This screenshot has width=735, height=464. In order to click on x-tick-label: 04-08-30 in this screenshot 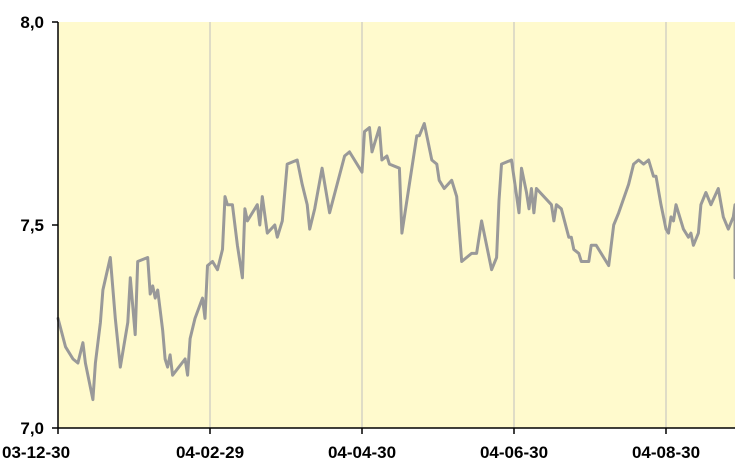, I will do `click(666, 452)`.